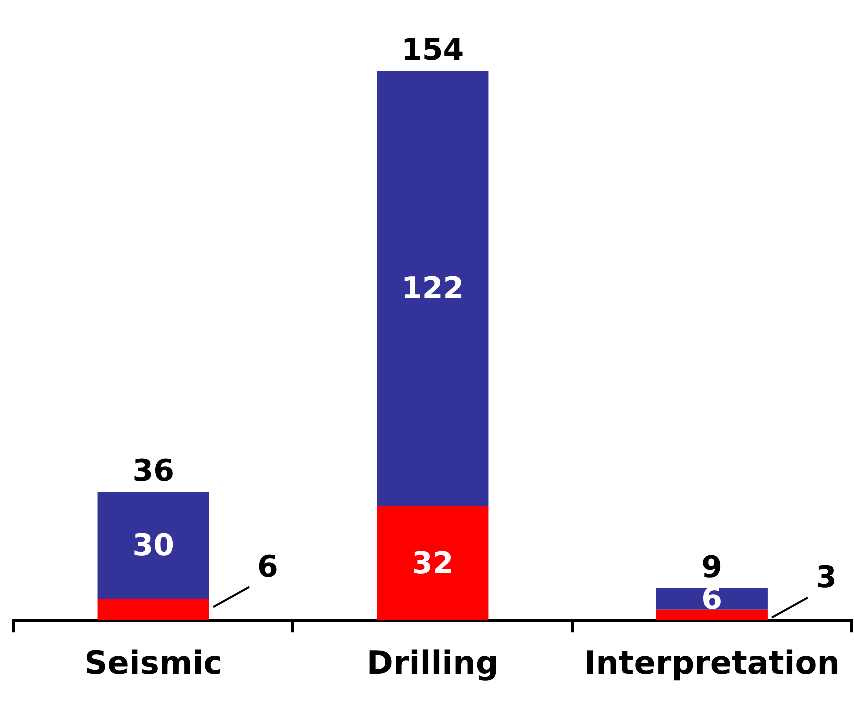  I want to click on data-label: 3, so click(826, 578).